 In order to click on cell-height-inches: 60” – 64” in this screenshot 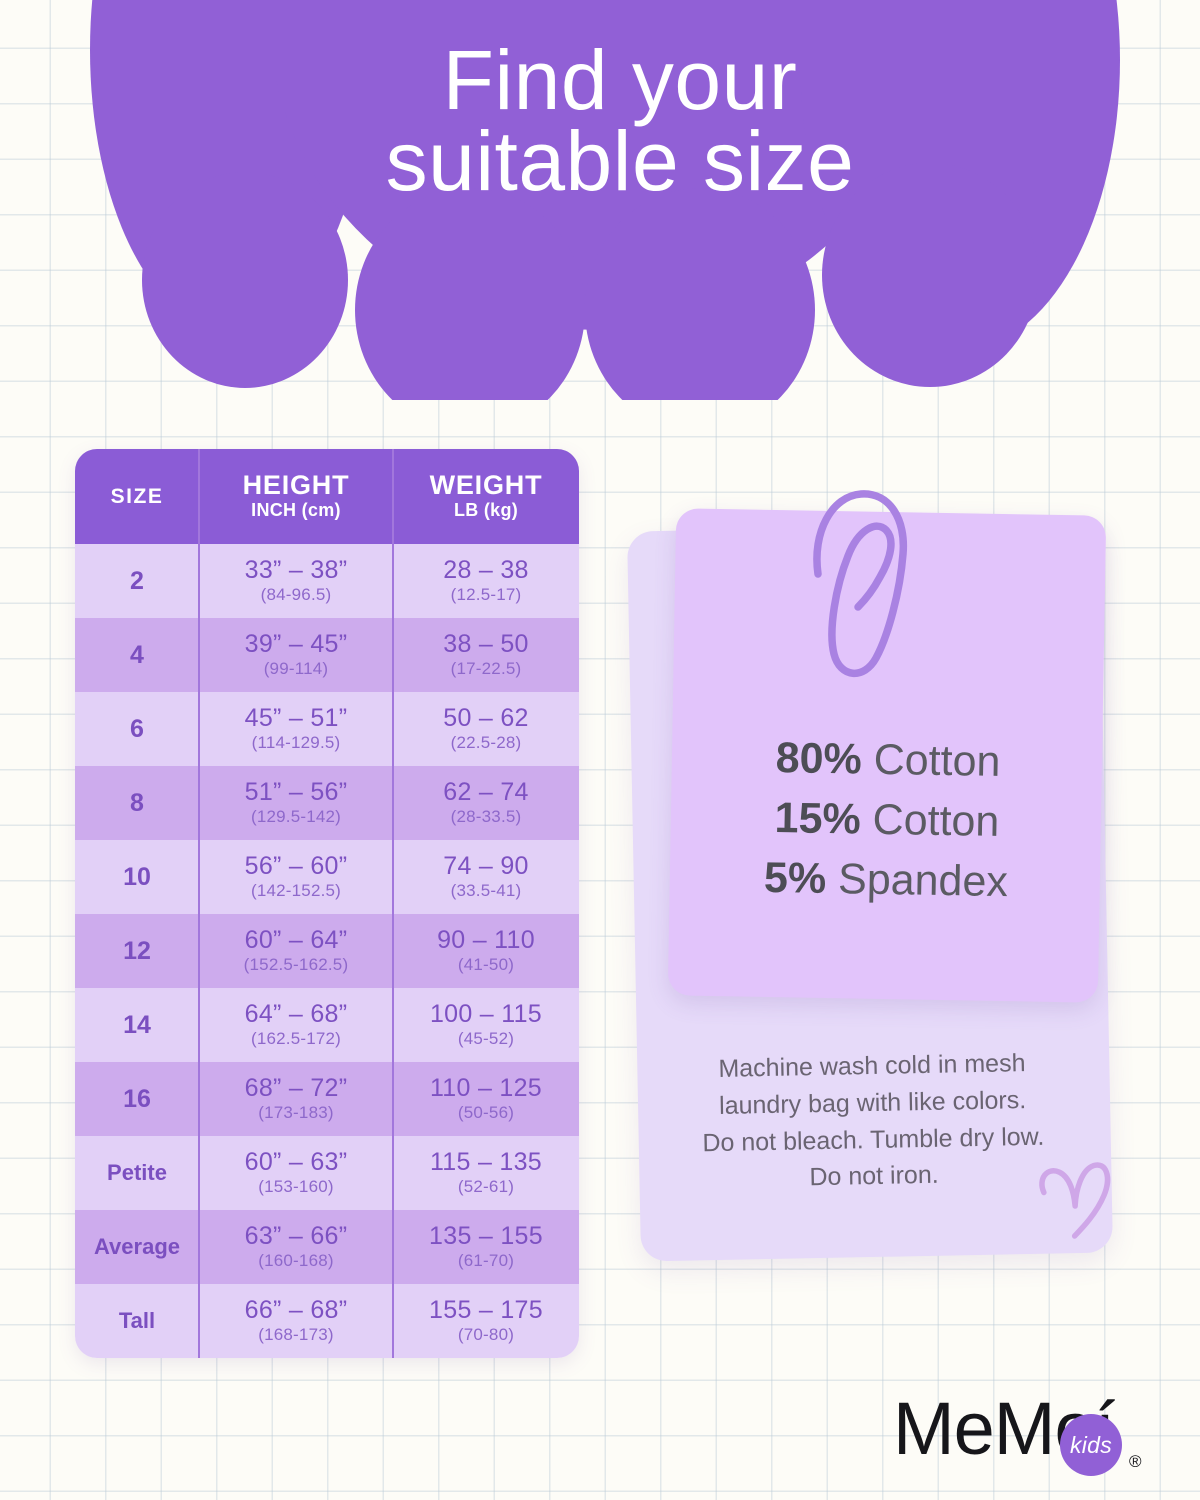, I will do `click(296, 939)`.